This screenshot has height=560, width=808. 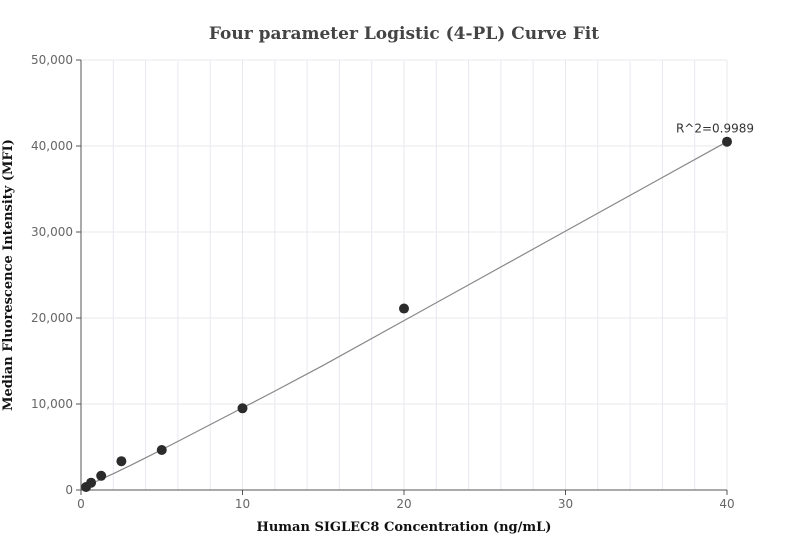 What do you see at coordinates (715, 129) in the screenshot?
I see `r-squared-annotation: R^2=0.9989` at bounding box center [715, 129].